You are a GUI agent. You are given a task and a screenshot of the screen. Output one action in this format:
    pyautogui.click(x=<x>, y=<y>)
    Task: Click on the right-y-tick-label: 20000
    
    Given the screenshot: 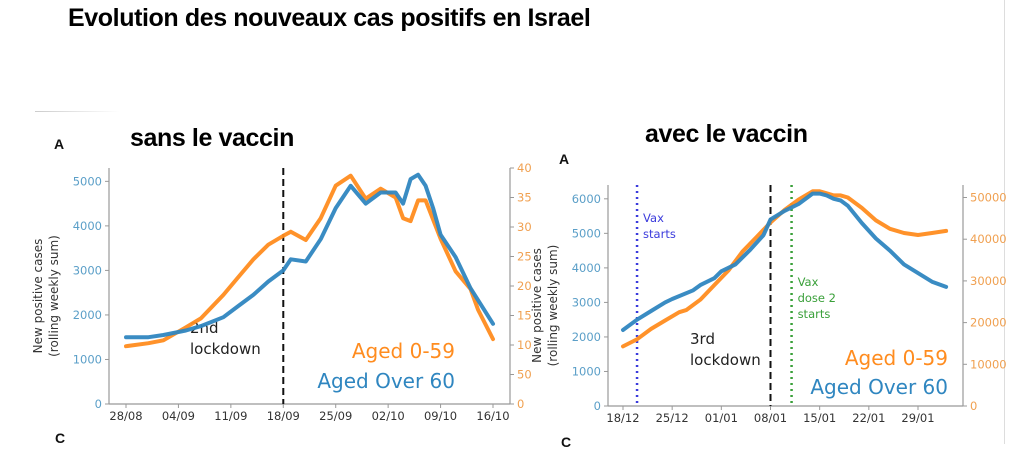 What is the action you would take?
    pyautogui.click(x=988, y=323)
    